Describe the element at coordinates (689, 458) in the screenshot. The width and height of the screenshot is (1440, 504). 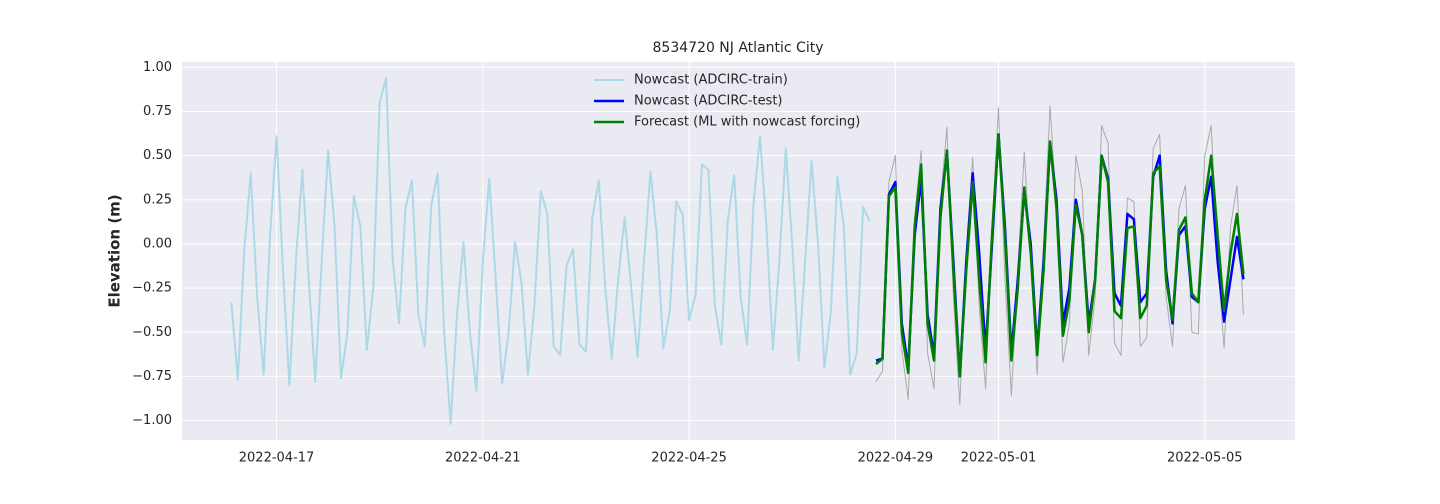
I see `x-tick-label: 2022-04-25` at that location.